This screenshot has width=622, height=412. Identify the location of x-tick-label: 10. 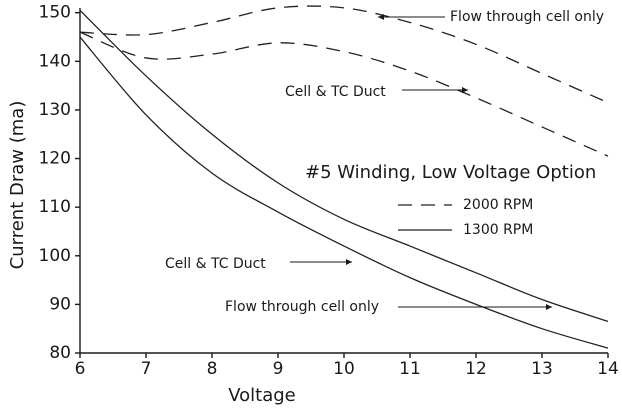
(344, 369).